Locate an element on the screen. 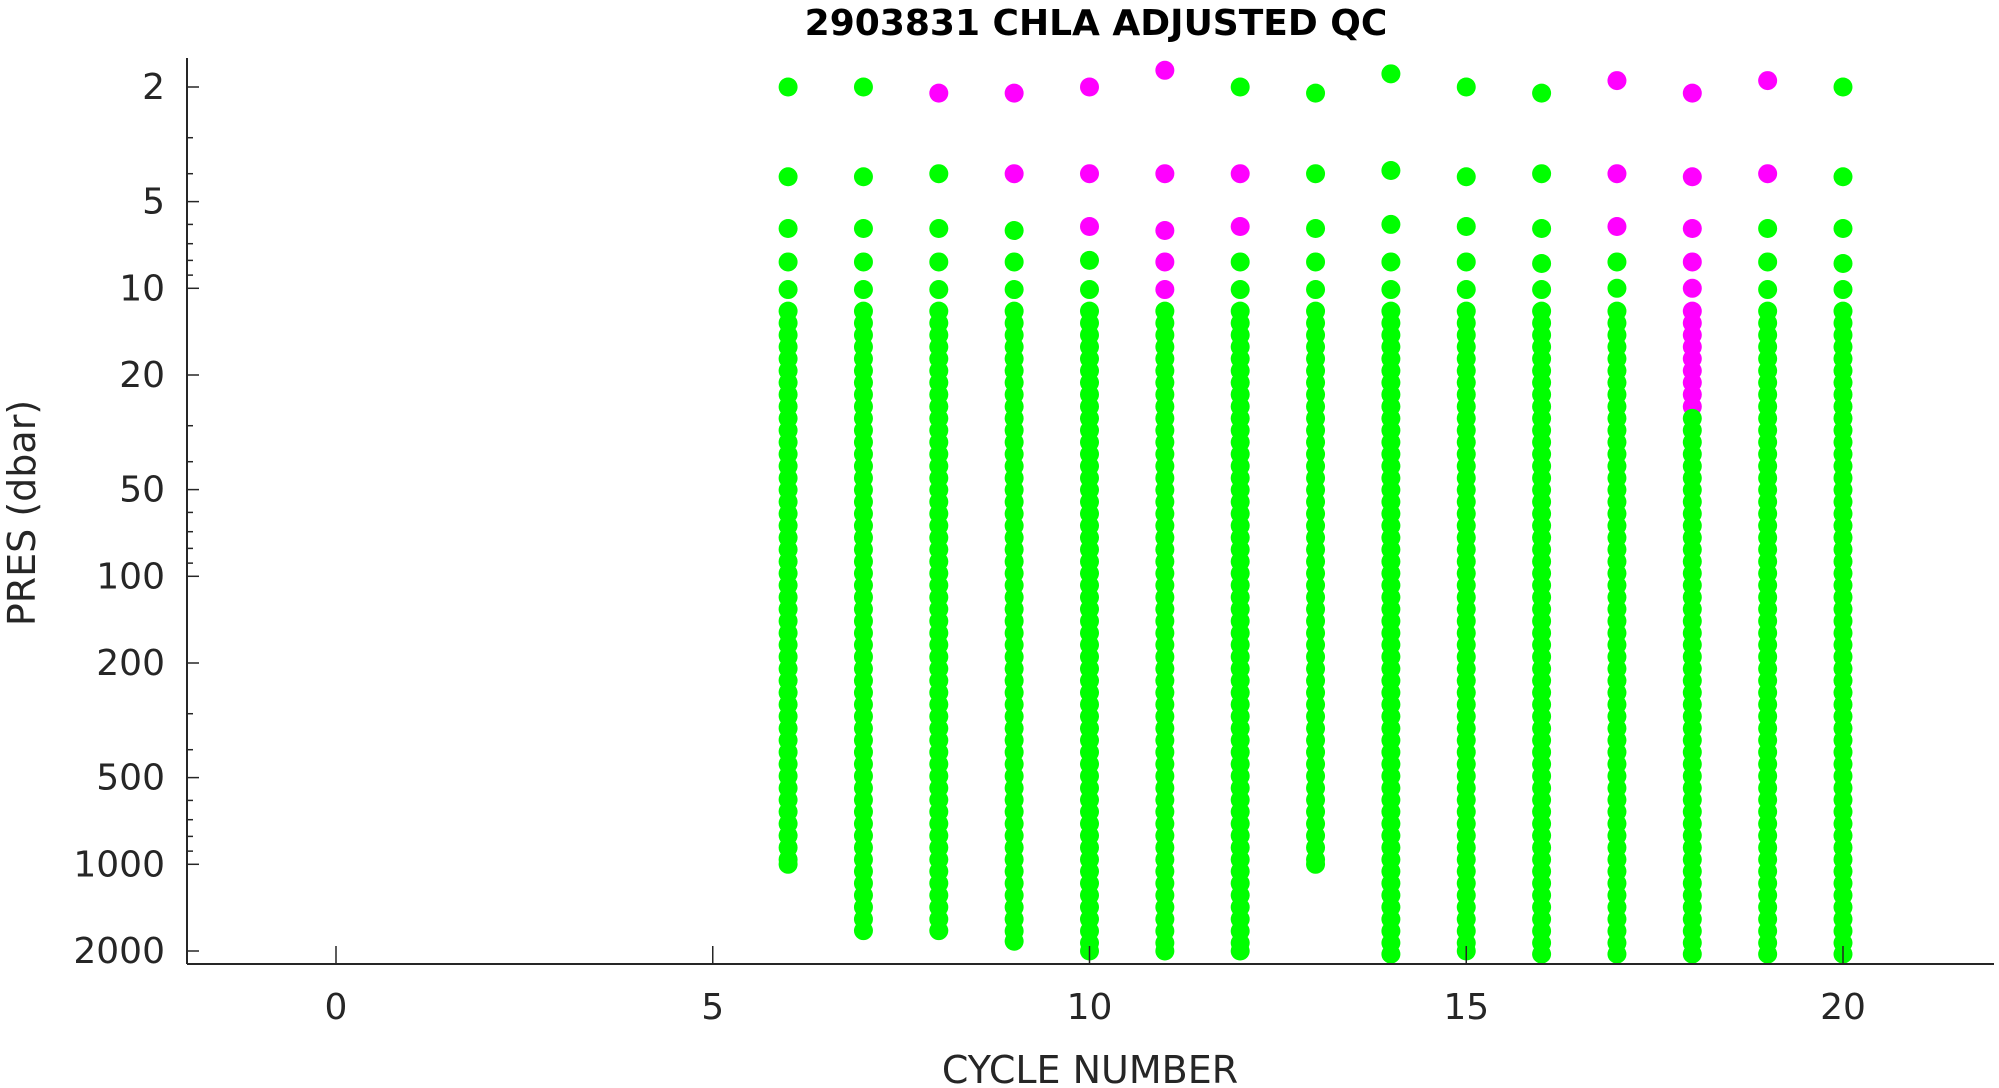 This screenshot has width=1999, height=1088. y-tick-label: 200 is located at coordinates (130, 663).